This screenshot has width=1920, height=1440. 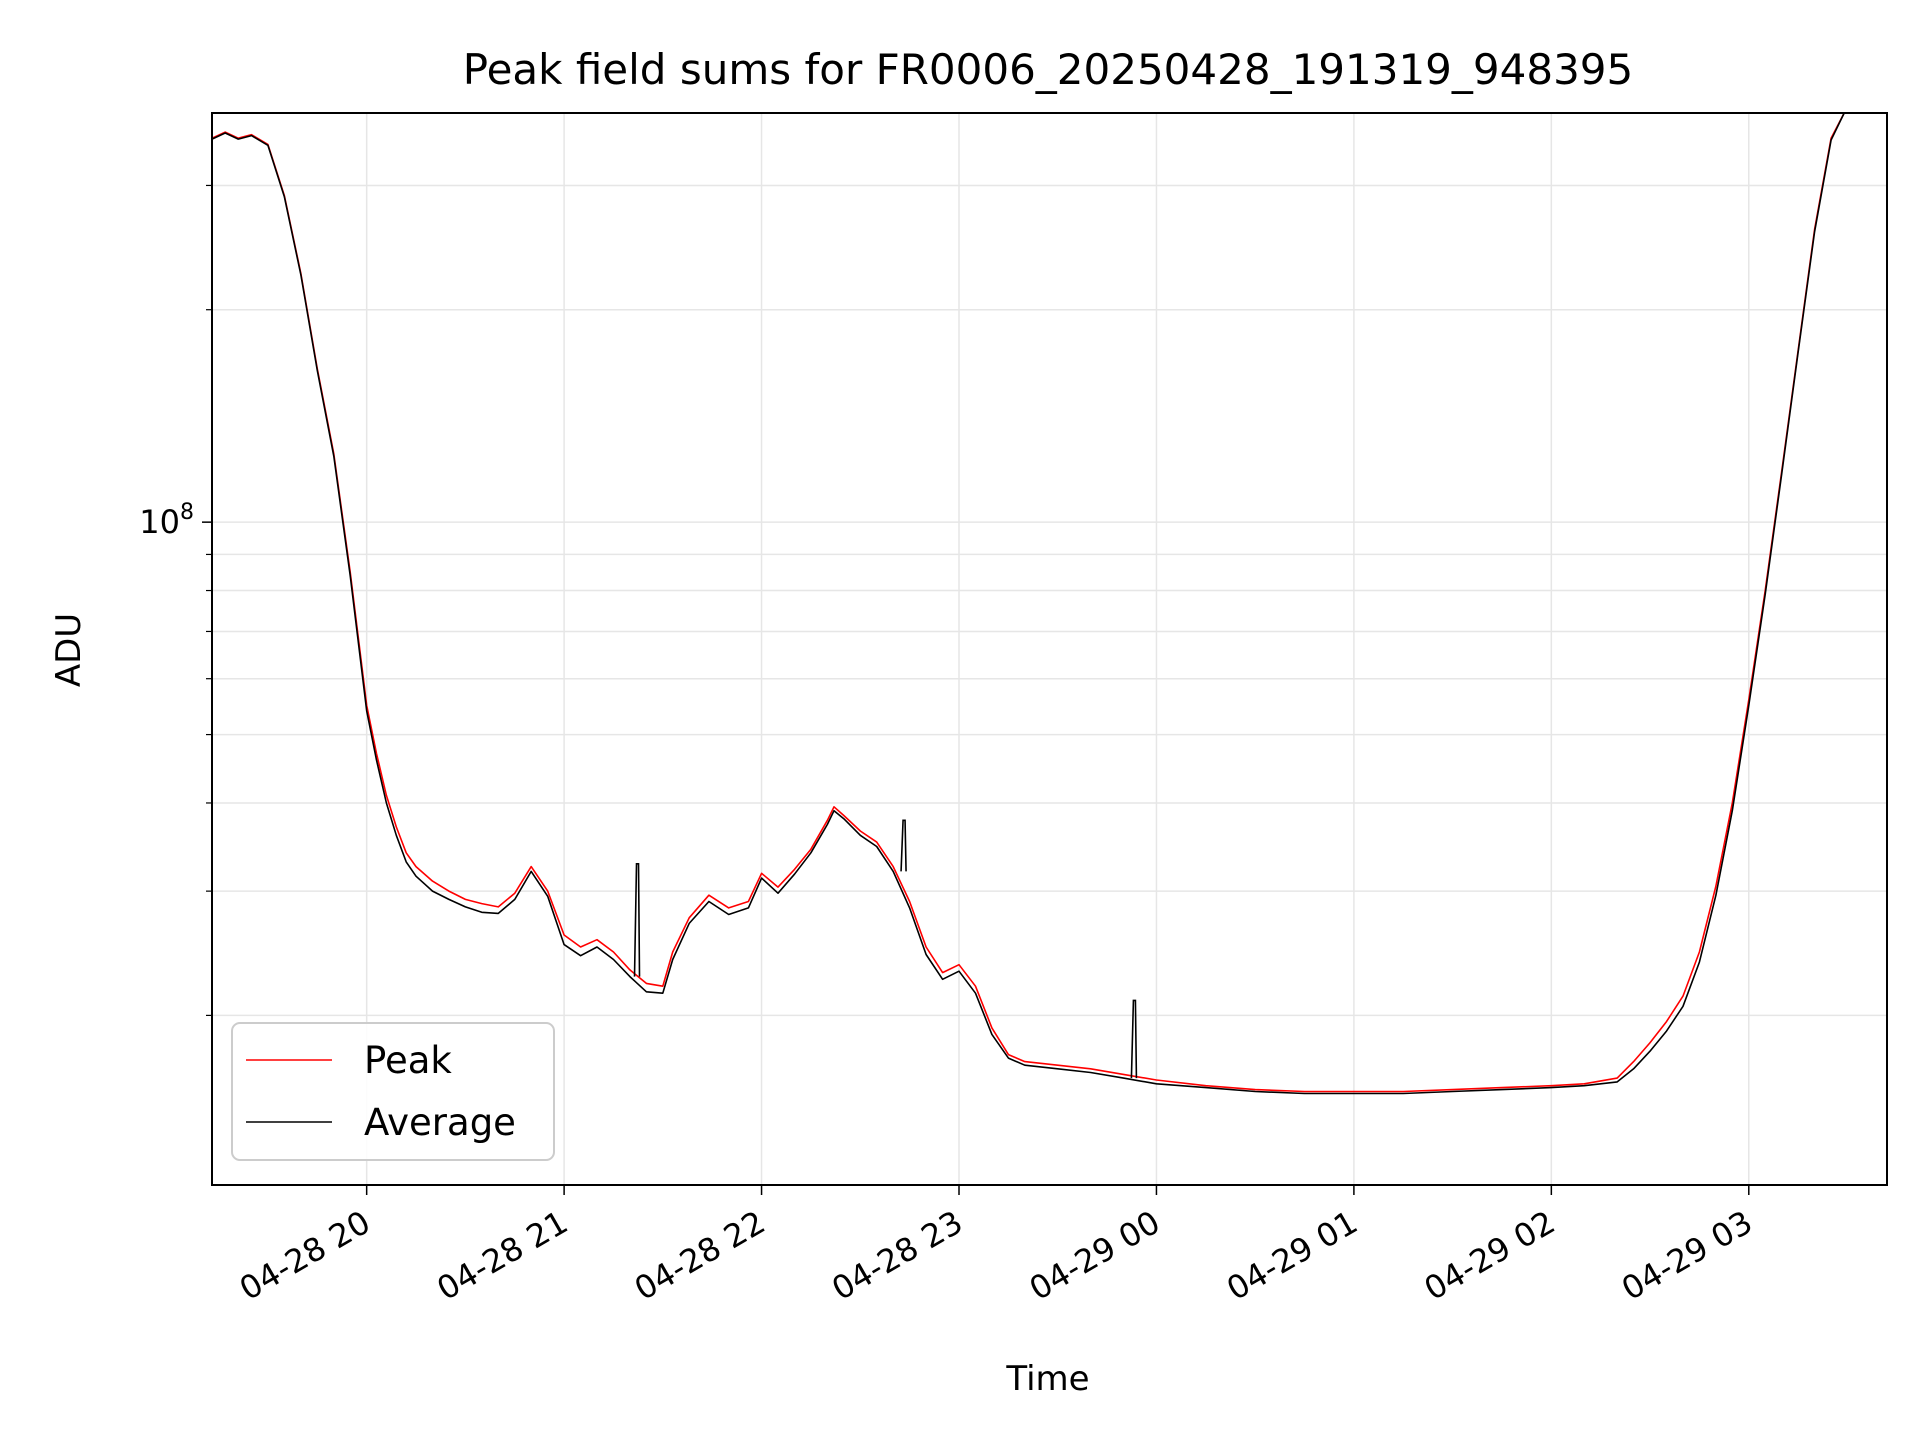 What do you see at coordinates (440, 1122) in the screenshot?
I see `legend-label-average: Average` at bounding box center [440, 1122].